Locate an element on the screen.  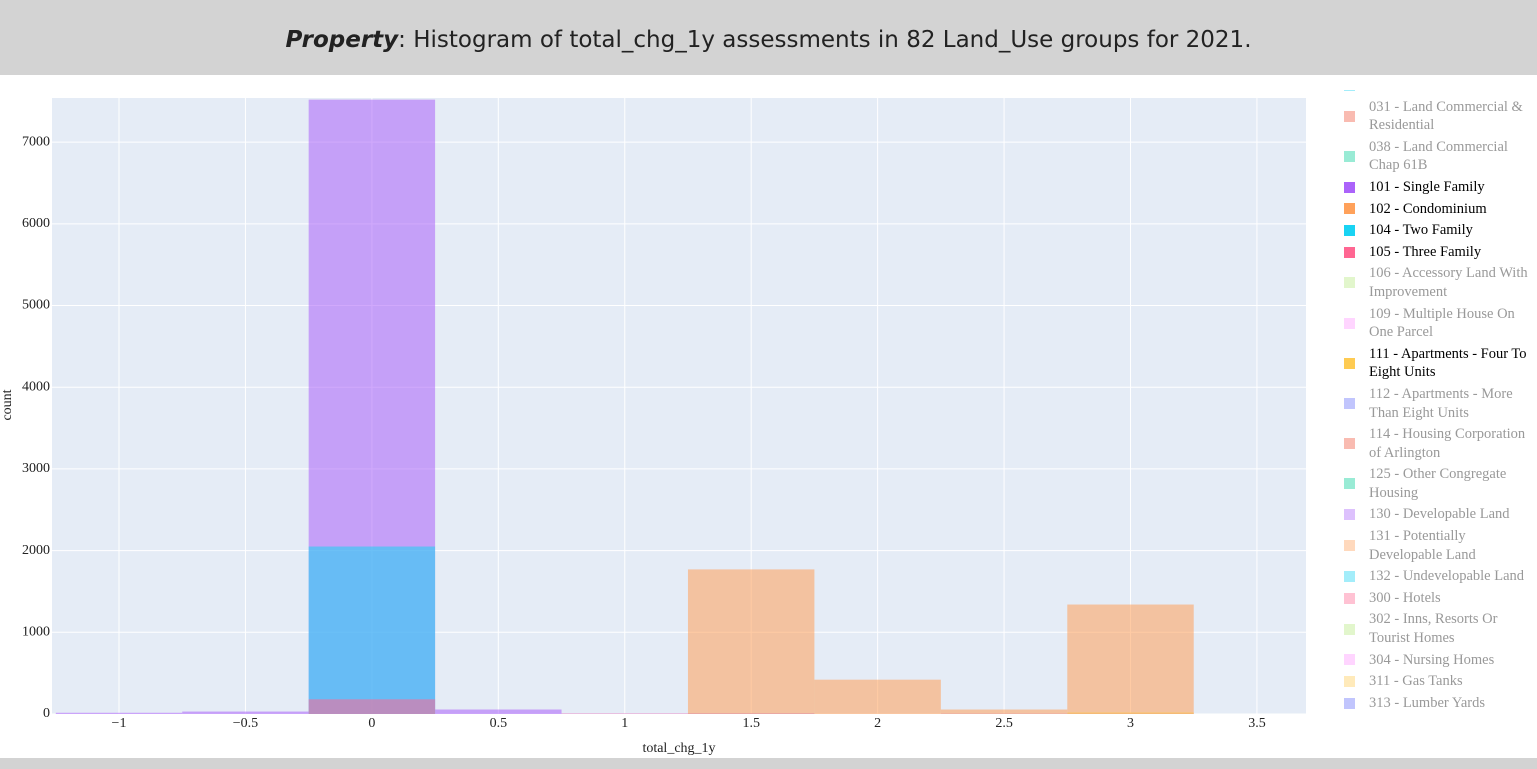
legend-label: 311 - Gas Tanks is located at coordinates (1416, 681).